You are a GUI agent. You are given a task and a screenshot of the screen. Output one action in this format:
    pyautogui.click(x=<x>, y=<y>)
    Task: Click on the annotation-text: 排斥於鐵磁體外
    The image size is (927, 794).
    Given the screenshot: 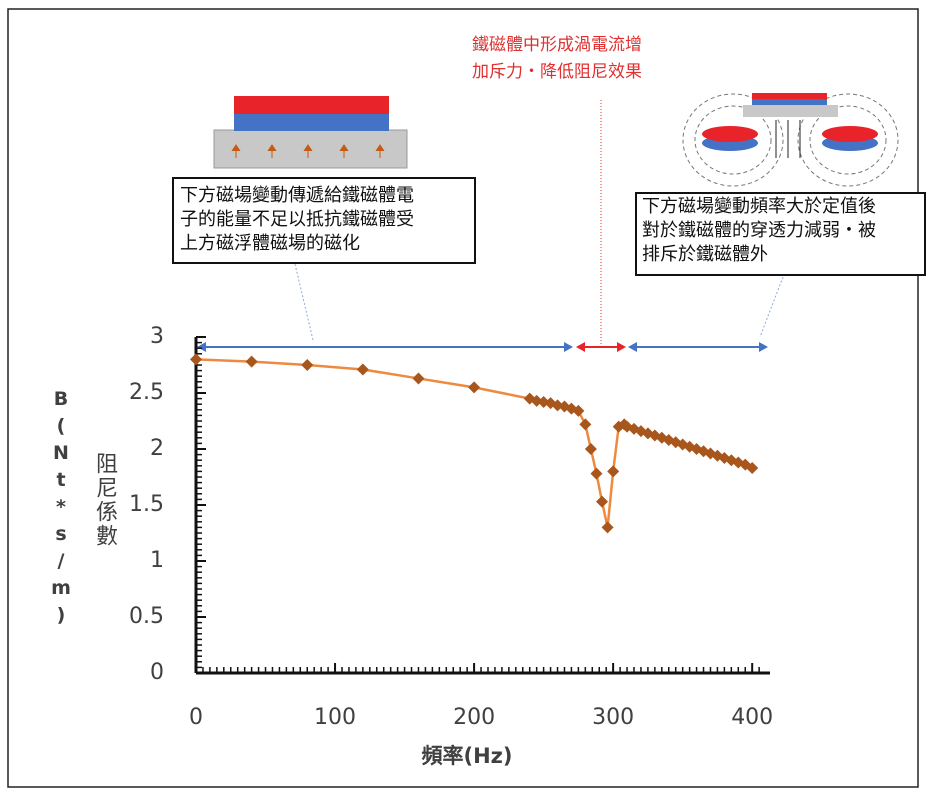 What is the action you would take?
    pyautogui.click(x=705, y=254)
    